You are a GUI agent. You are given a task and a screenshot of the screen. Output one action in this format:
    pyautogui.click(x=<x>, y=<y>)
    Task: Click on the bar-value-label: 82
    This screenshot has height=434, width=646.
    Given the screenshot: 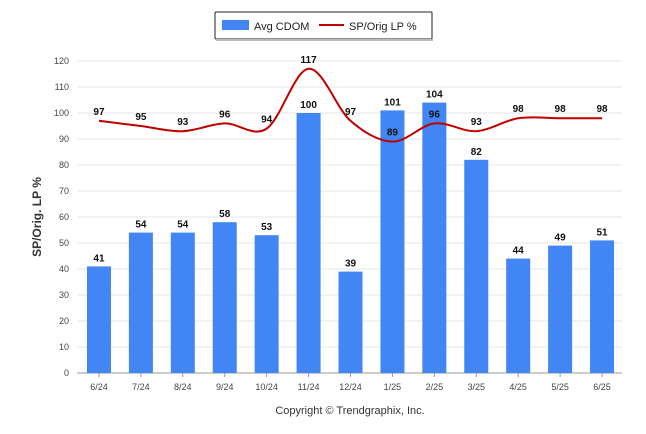 What is the action you would take?
    pyautogui.click(x=477, y=152)
    